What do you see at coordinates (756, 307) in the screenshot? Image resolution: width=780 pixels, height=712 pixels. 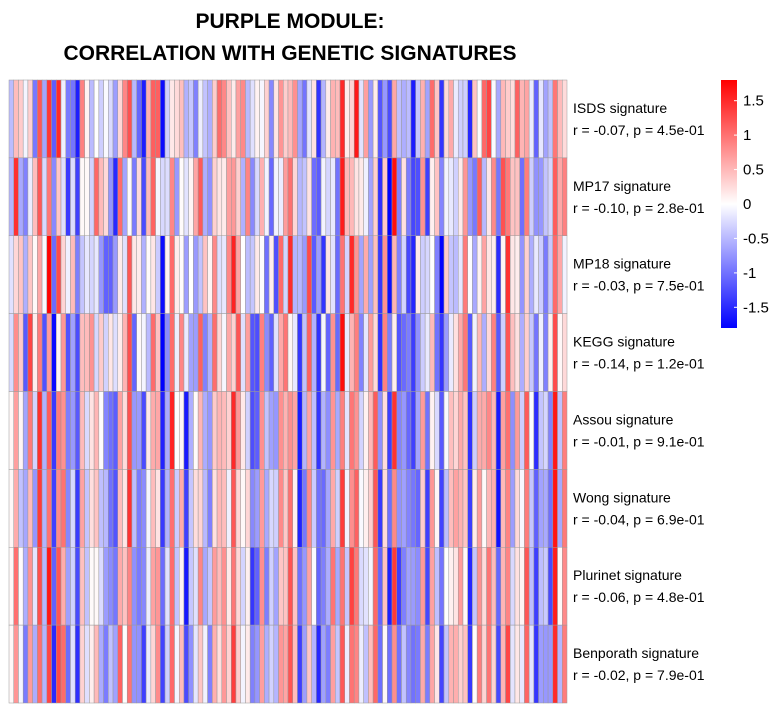 I see `legend-tick-label: -1.5` at bounding box center [756, 307].